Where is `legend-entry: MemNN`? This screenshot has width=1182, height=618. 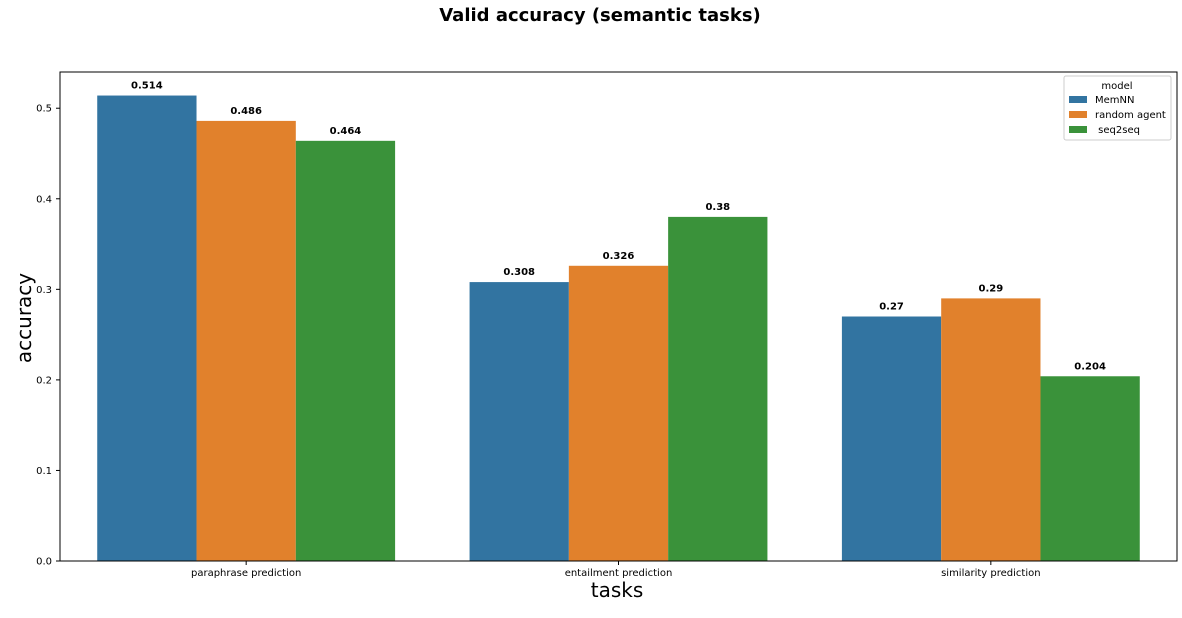
legend-entry: MemNN is located at coordinates (1114, 100).